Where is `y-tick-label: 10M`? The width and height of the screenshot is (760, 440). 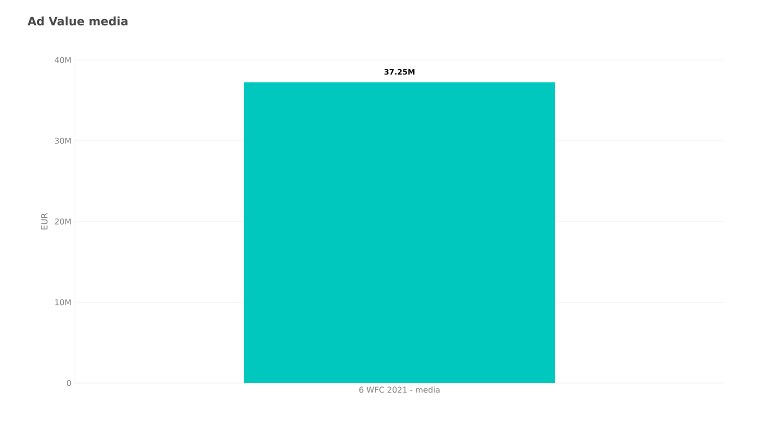
y-tick-label: 10M is located at coordinates (63, 302).